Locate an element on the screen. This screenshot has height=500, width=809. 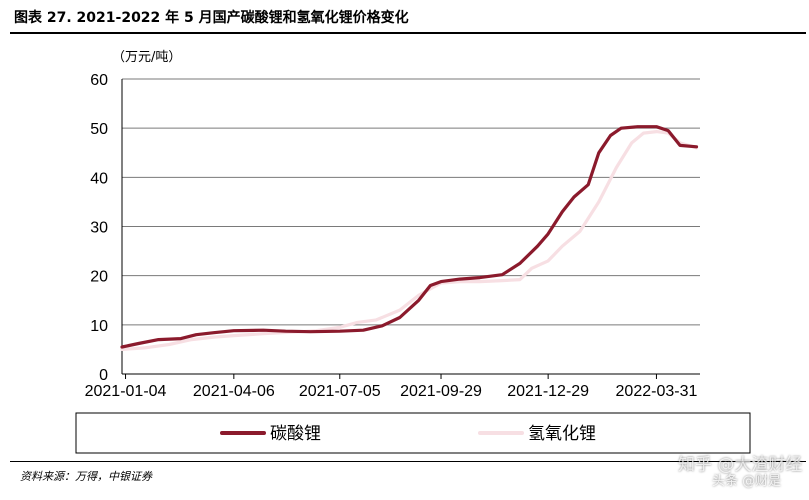
y-tick-label: 60 is located at coordinates (99, 80).